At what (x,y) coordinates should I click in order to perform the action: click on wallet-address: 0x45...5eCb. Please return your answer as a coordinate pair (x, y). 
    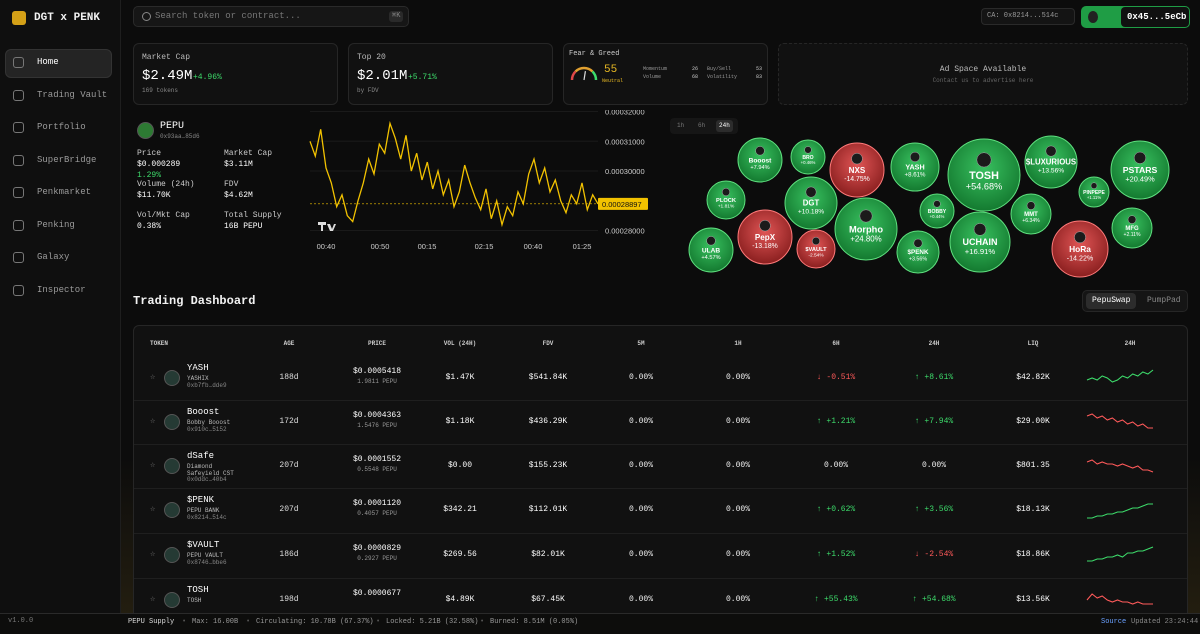
    Looking at the image, I should click on (1157, 17).